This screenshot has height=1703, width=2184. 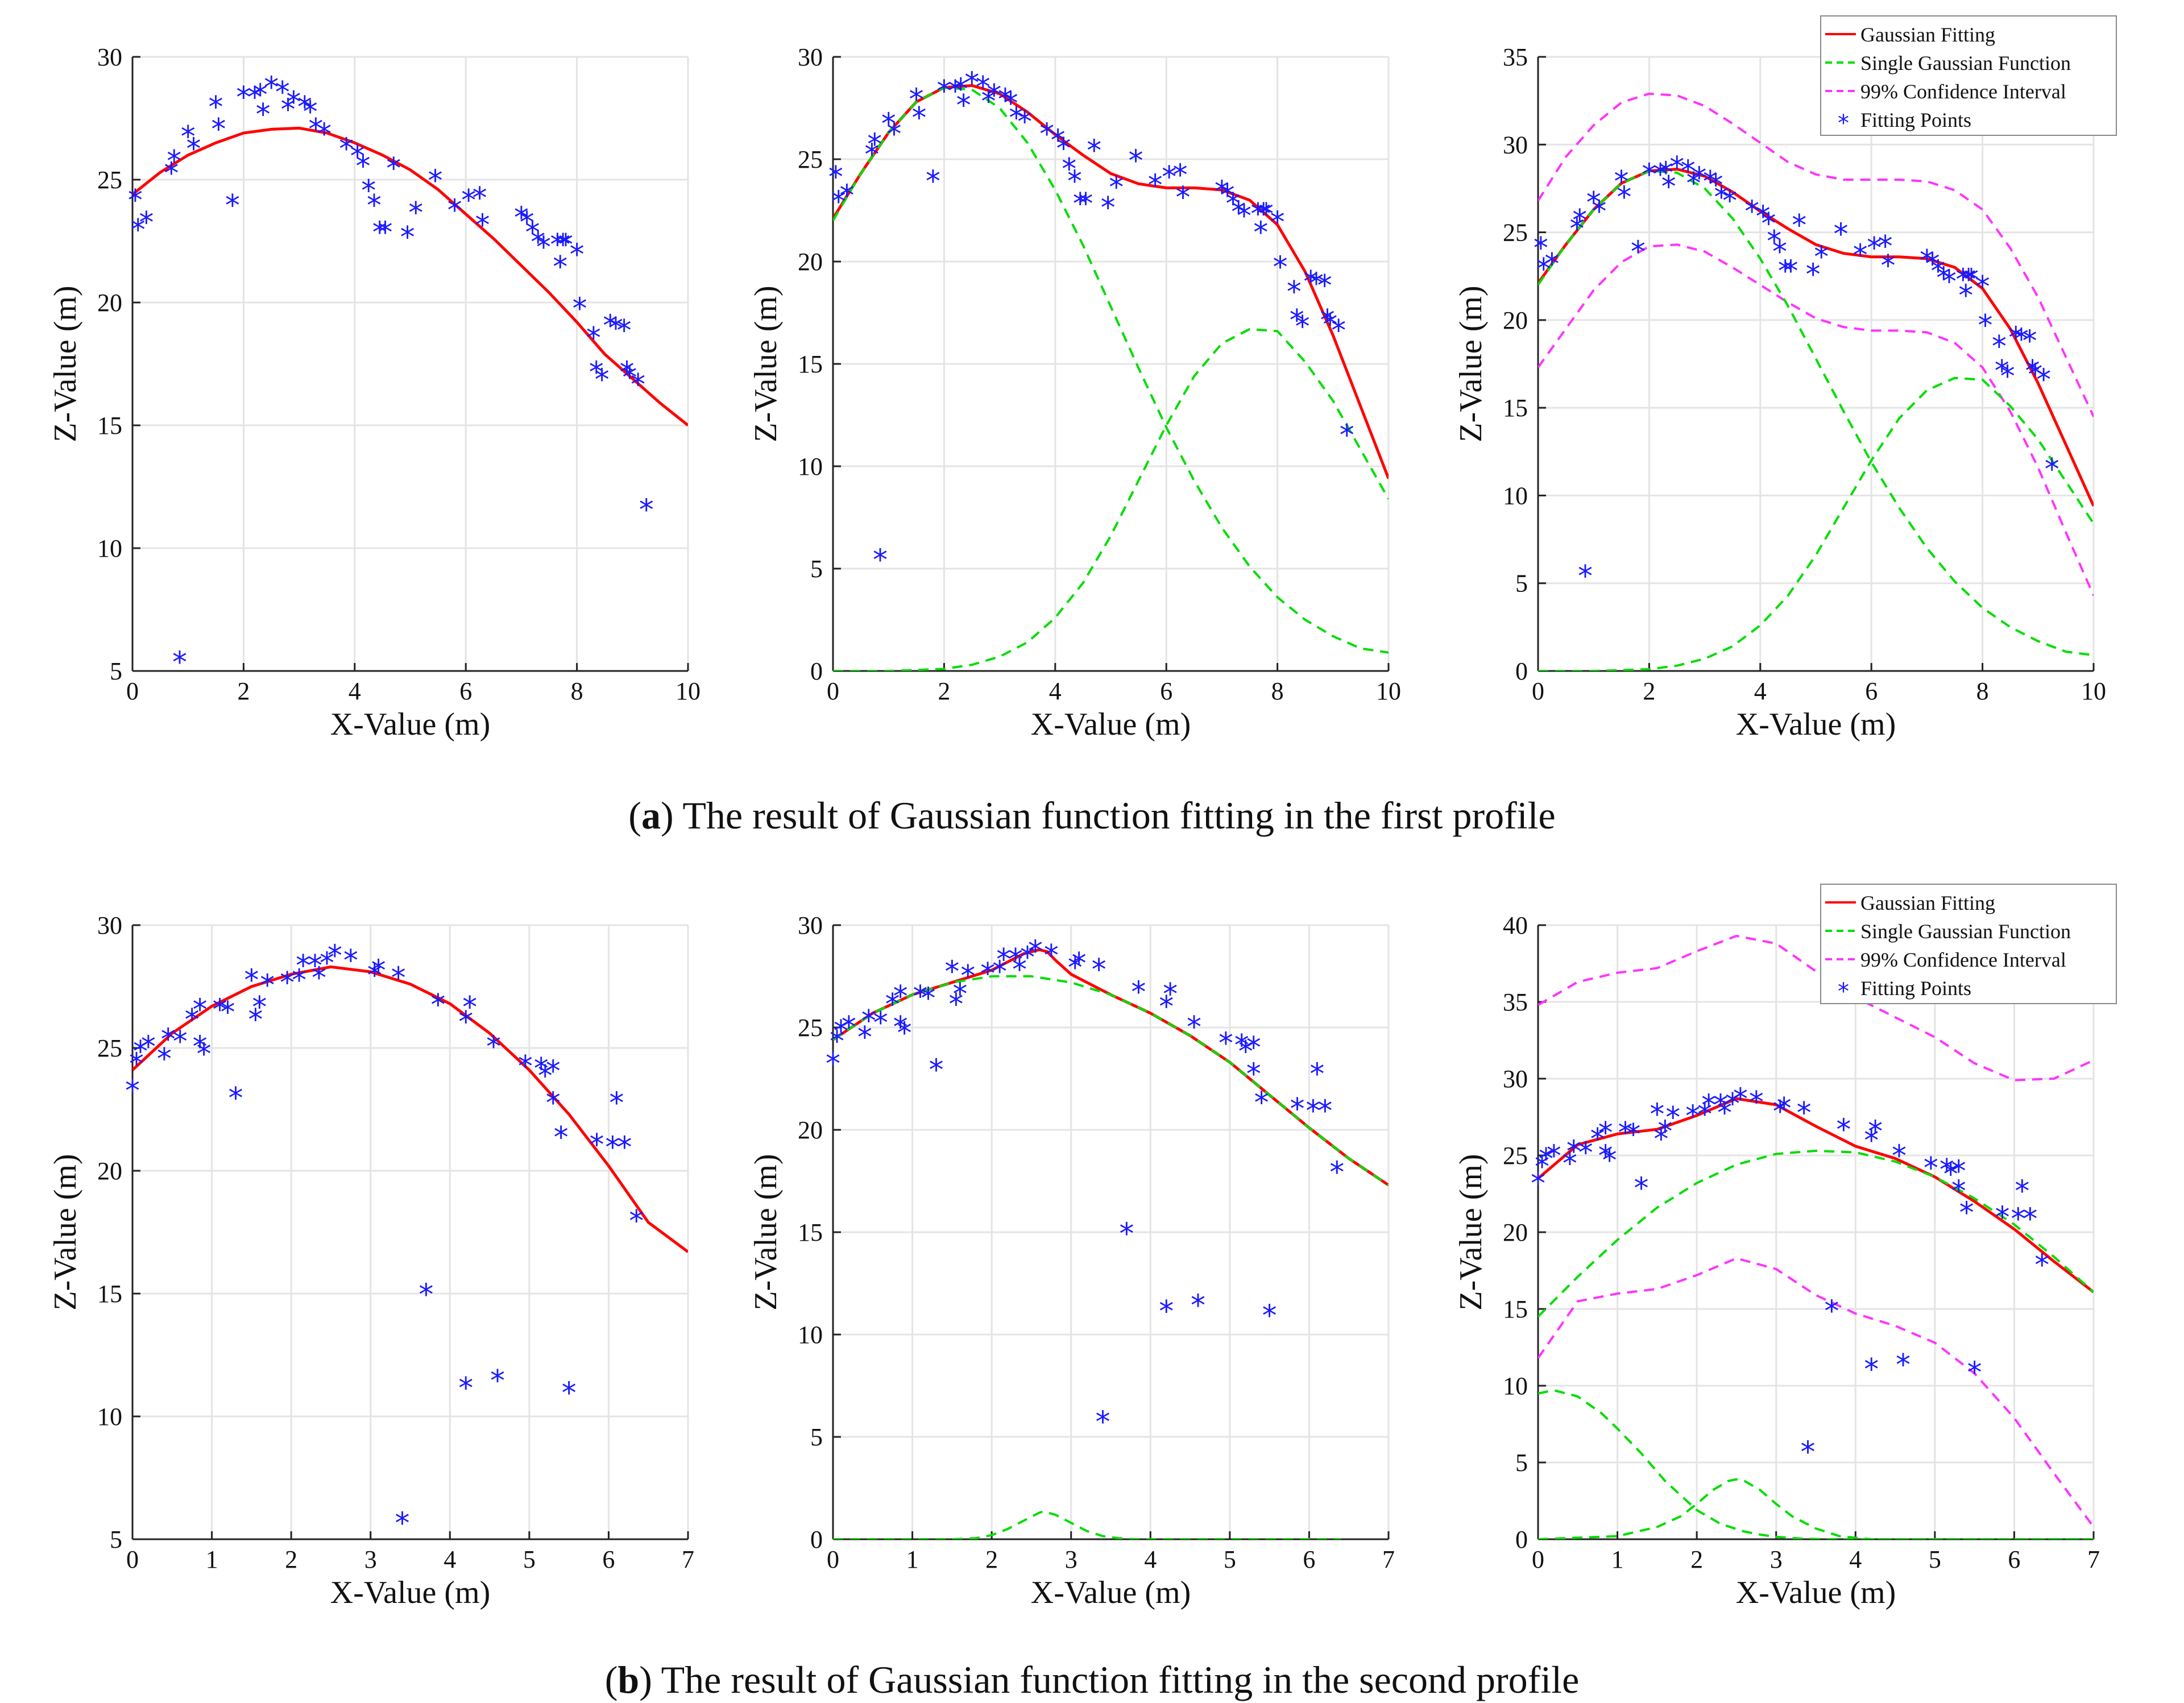 What do you see at coordinates (1816, 1464) in the screenshot?
I see `series-single-line` at bounding box center [1816, 1464].